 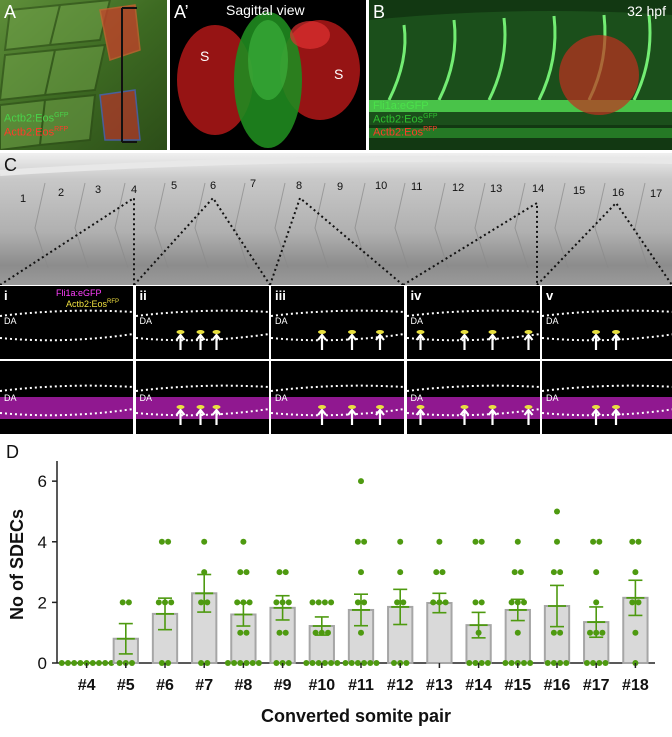 I want to click on panel-b-label: B, so click(x=379, y=12).